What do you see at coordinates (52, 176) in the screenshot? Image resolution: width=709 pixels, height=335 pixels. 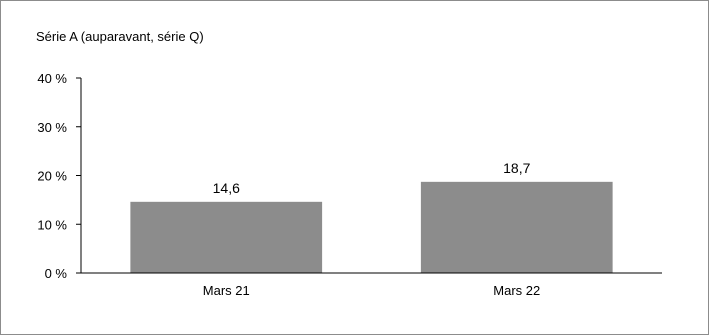 I see `y-tick-label: 20 %` at bounding box center [52, 176].